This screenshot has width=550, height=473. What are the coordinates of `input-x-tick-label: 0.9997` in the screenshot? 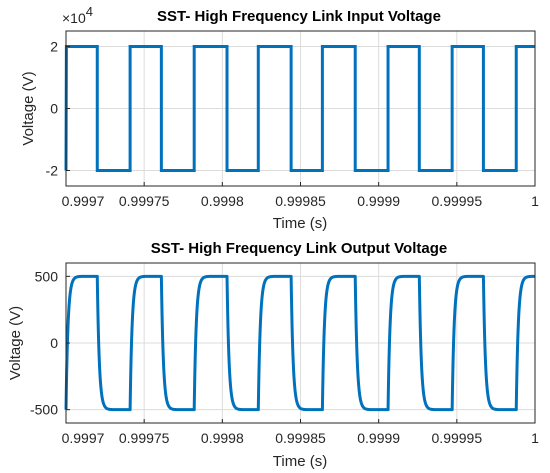 It's located at (83, 201).